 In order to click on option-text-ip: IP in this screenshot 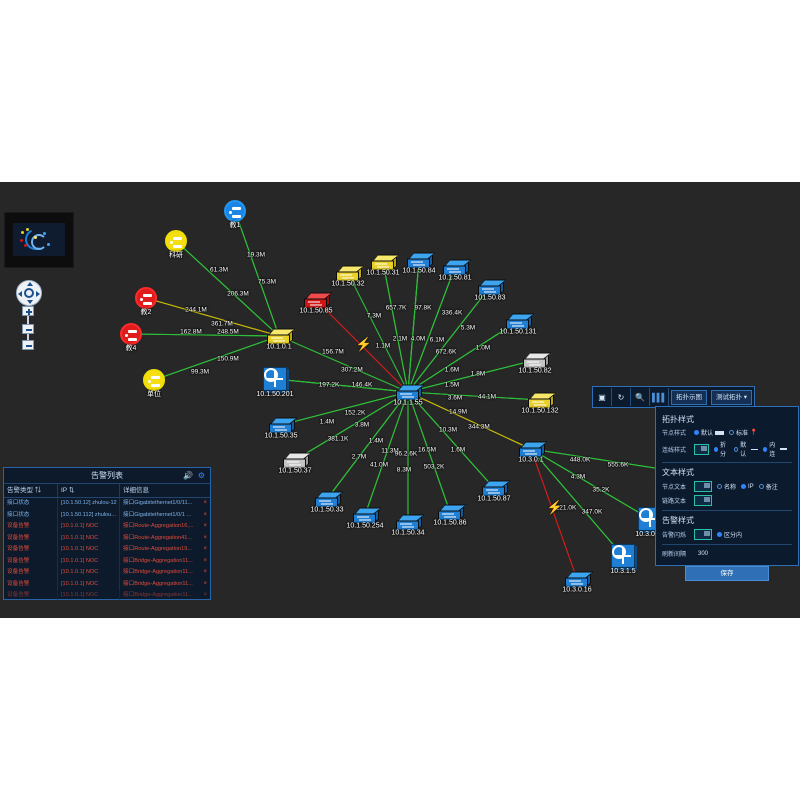, I will do `click(747, 487)`.